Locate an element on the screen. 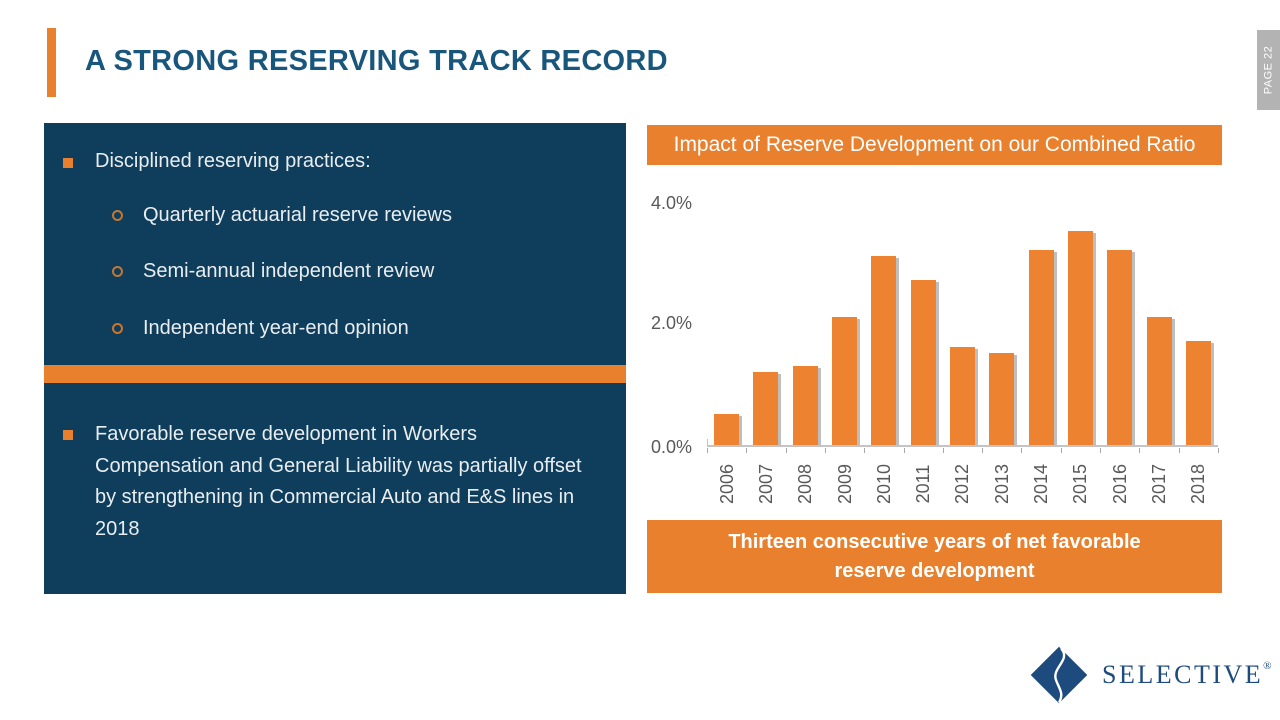 This screenshot has width=1280, height=720. bar-2015 is located at coordinates (1080, 338).